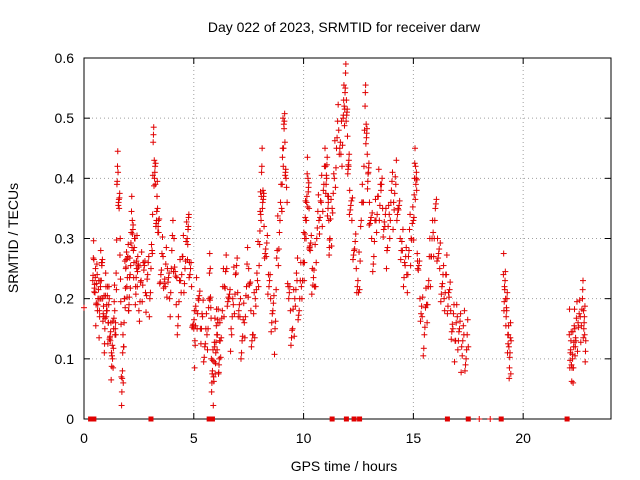 This screenshot has height=480, width=640. What do you see at coordinates (70, 419) in the screenshot?
I see `y-tick-label: 0` at bounding box center [70, 419].